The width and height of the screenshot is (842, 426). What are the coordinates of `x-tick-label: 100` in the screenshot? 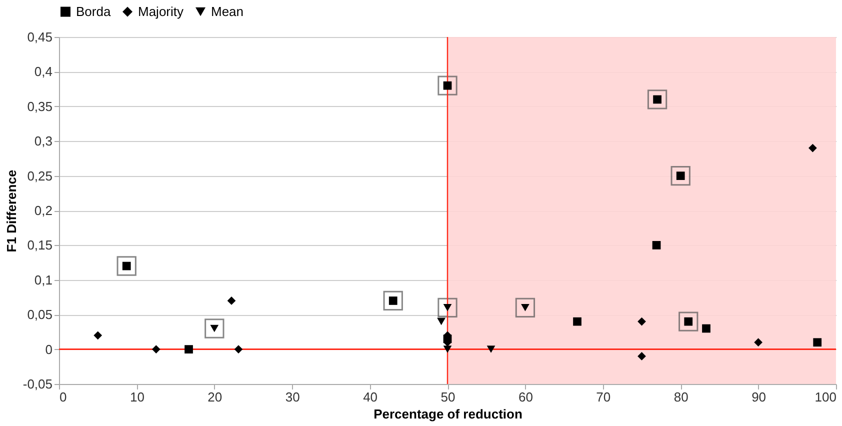 It's located at (825, 397).